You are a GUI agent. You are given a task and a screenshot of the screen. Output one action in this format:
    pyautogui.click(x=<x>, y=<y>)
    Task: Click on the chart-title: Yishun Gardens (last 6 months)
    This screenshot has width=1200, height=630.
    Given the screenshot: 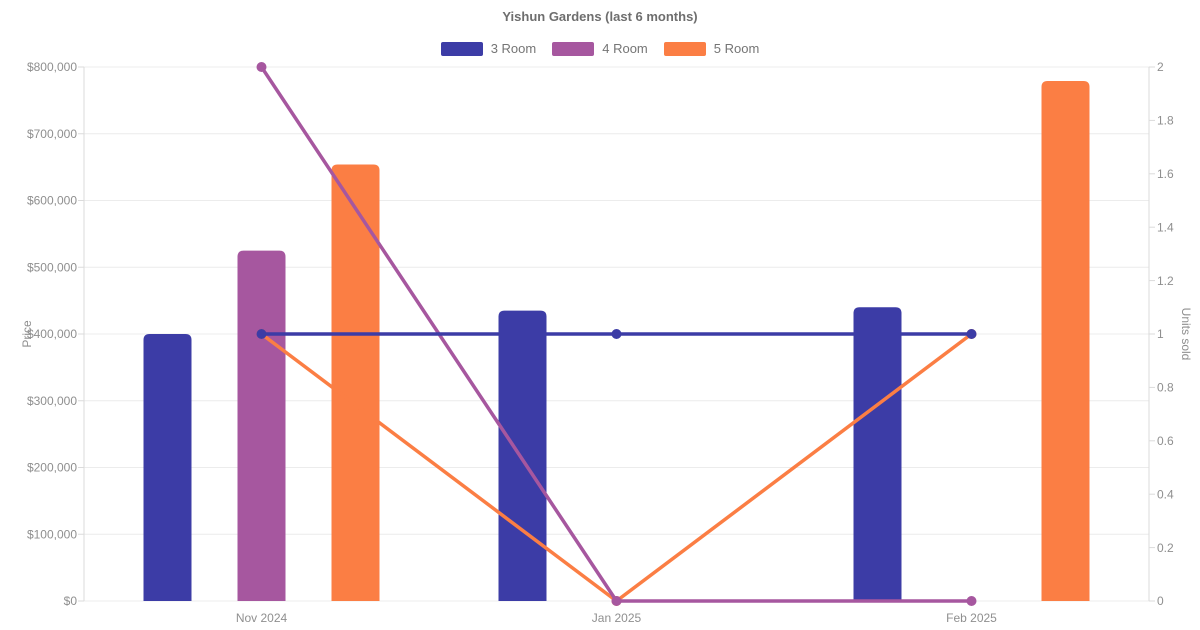 What is the action you would take?
    pyautogui.click(x=600, y=16)
    